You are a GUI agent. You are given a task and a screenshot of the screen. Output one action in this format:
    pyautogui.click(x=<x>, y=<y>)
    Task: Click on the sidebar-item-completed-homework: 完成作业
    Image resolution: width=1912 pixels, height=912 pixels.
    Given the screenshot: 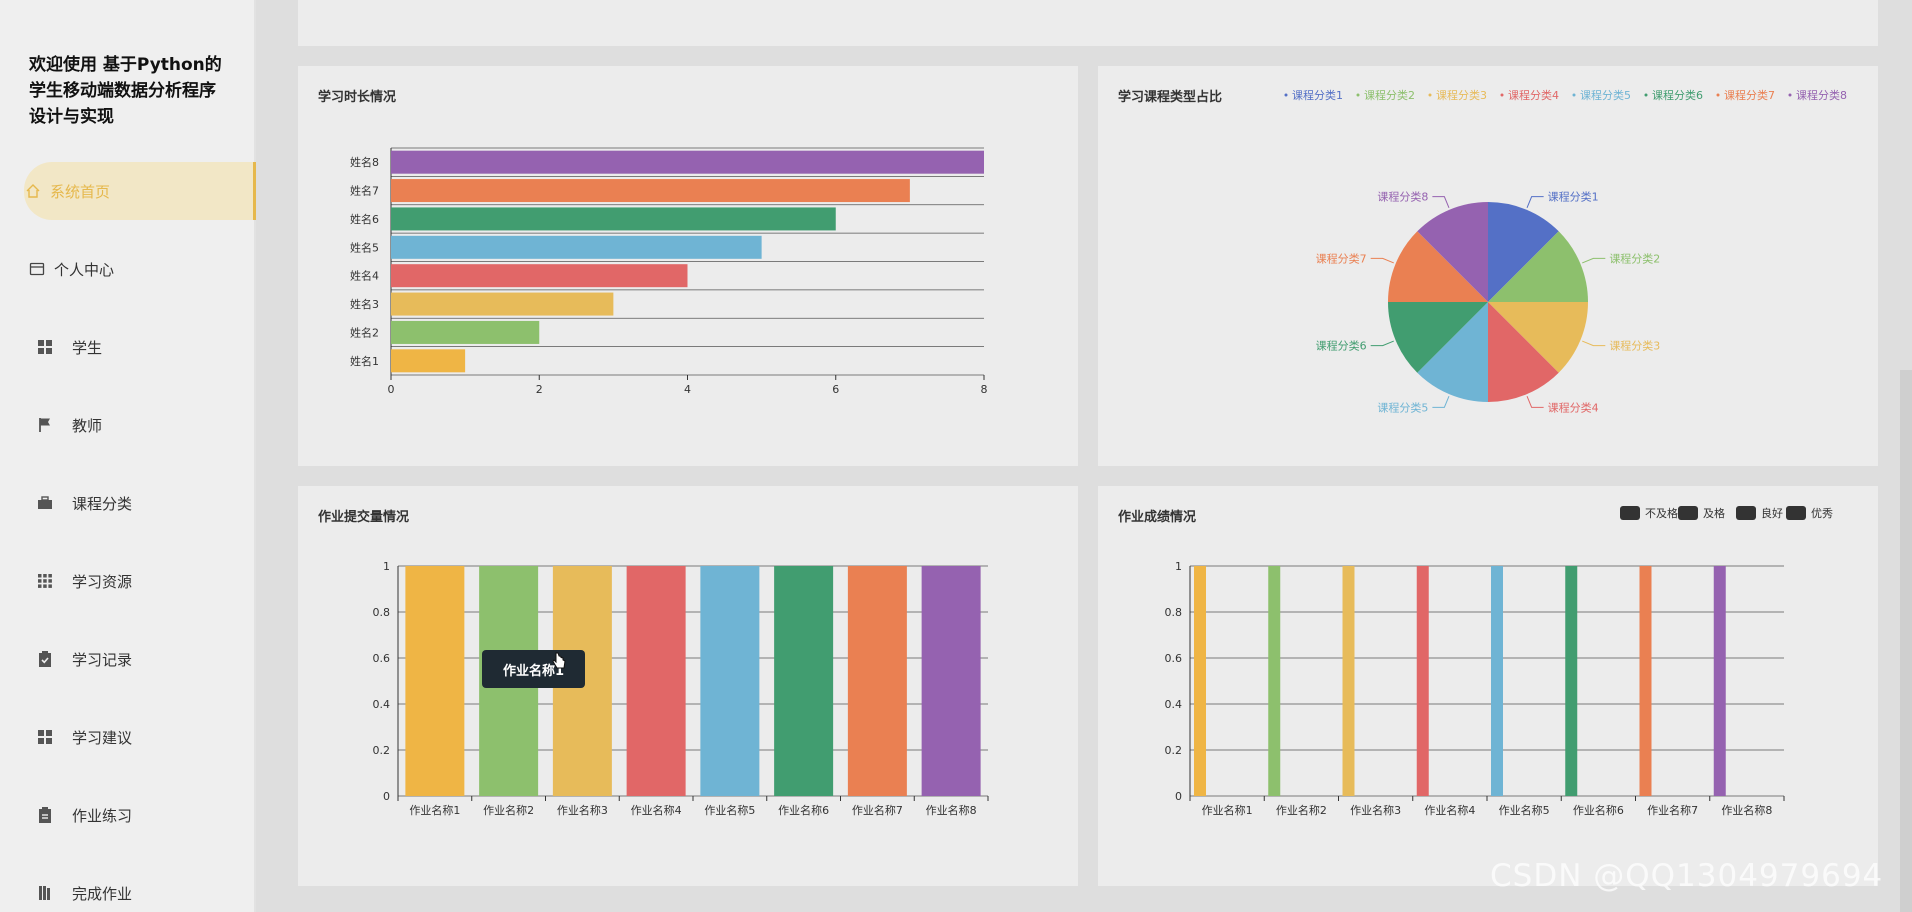 What is the action you would take?
    pyautogui.click(x=128, y=888)
    